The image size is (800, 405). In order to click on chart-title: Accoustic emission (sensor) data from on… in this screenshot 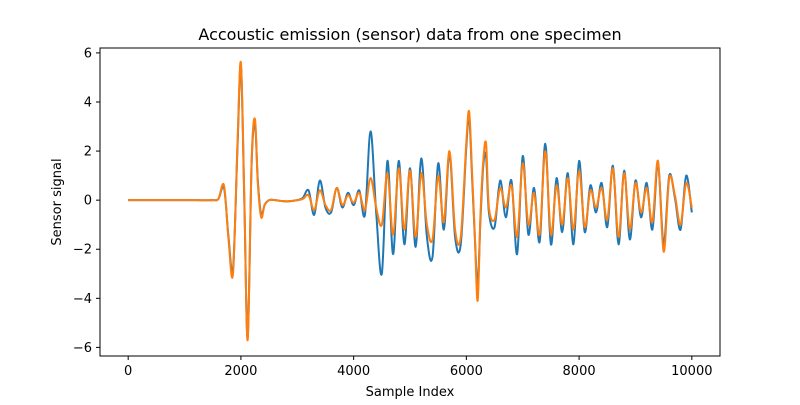, I will do `click(409, 34)`.